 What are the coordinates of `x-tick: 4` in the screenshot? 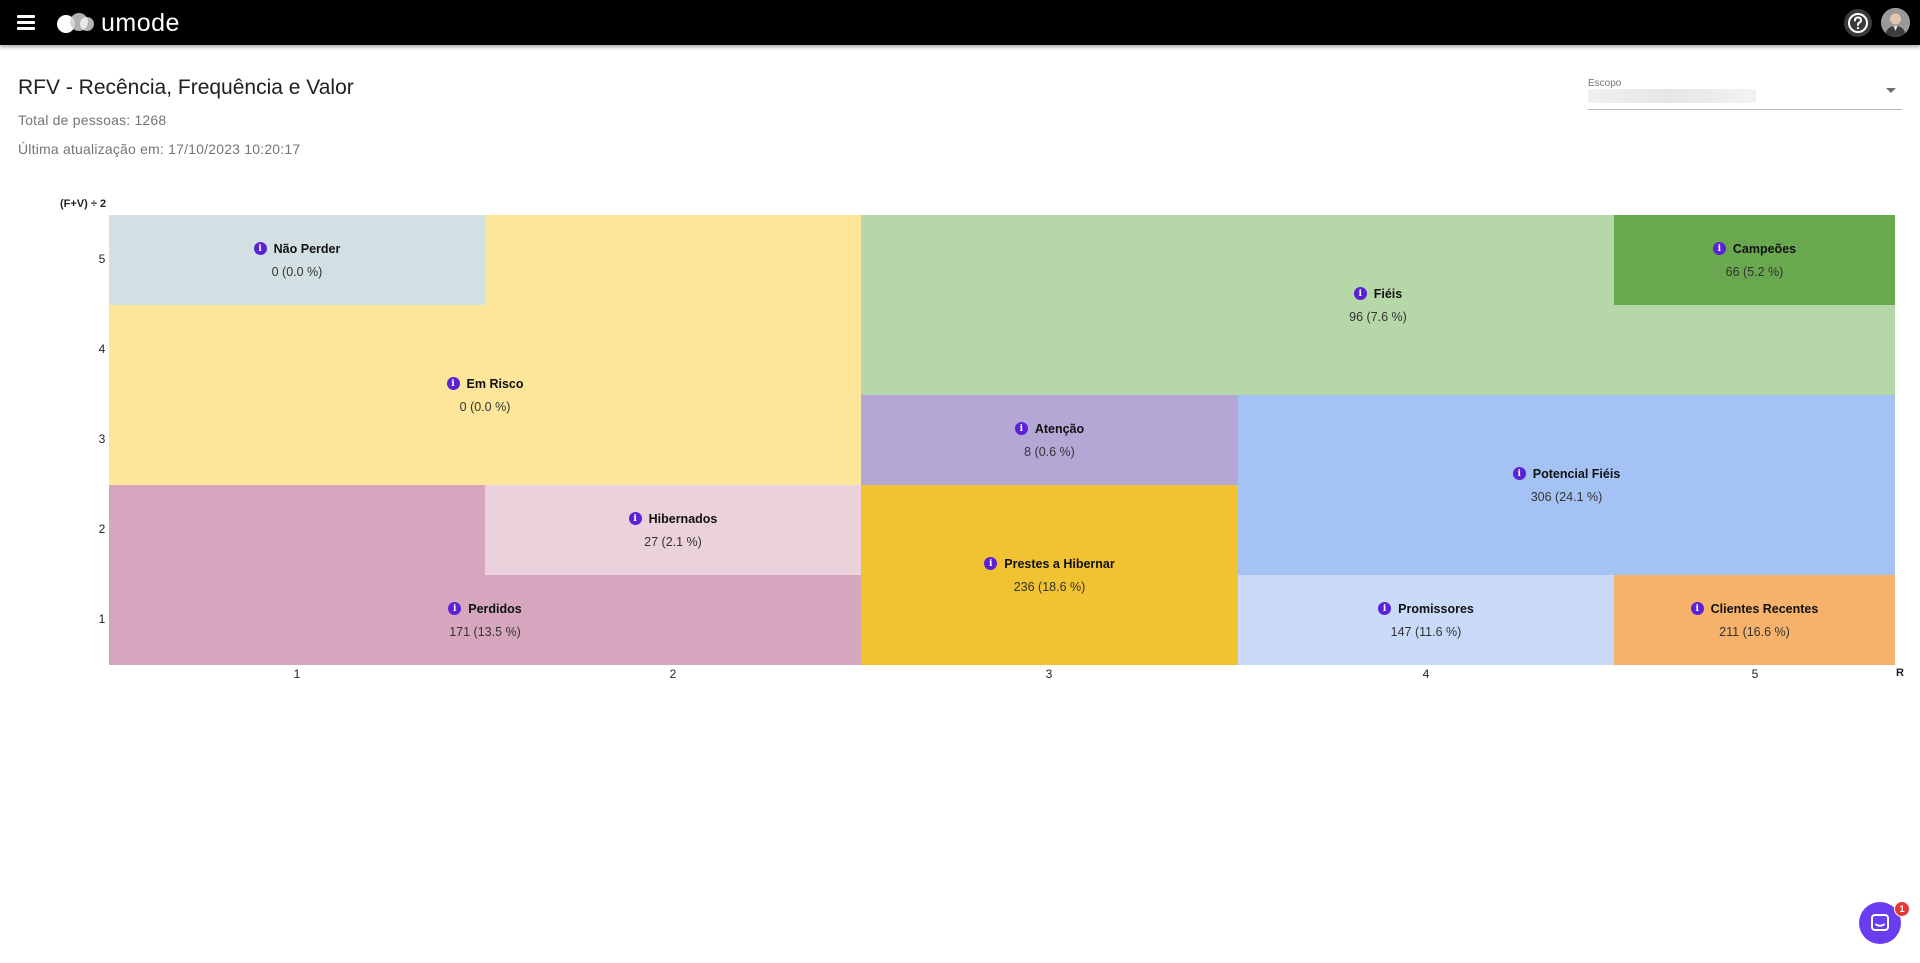 It's located at (1426, 674).